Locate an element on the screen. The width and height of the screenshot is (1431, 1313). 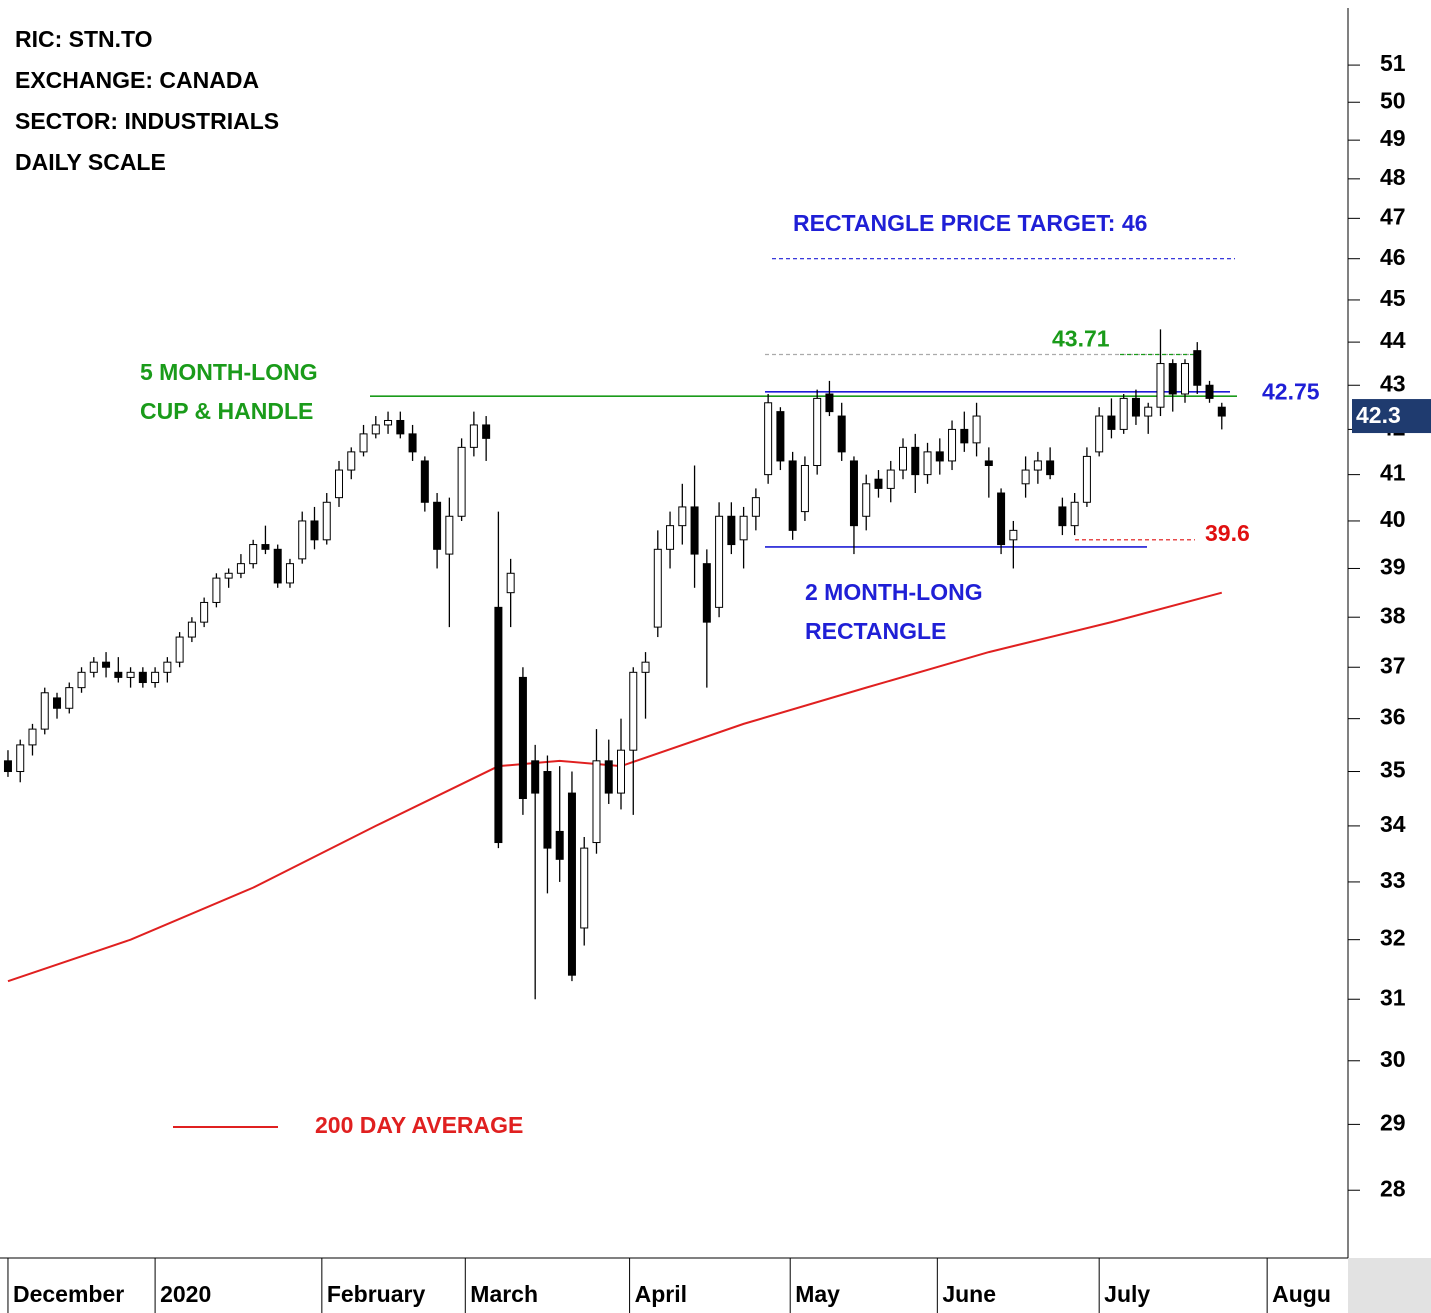
y-tick-label: 43 is located at coordinates (1393, 383).